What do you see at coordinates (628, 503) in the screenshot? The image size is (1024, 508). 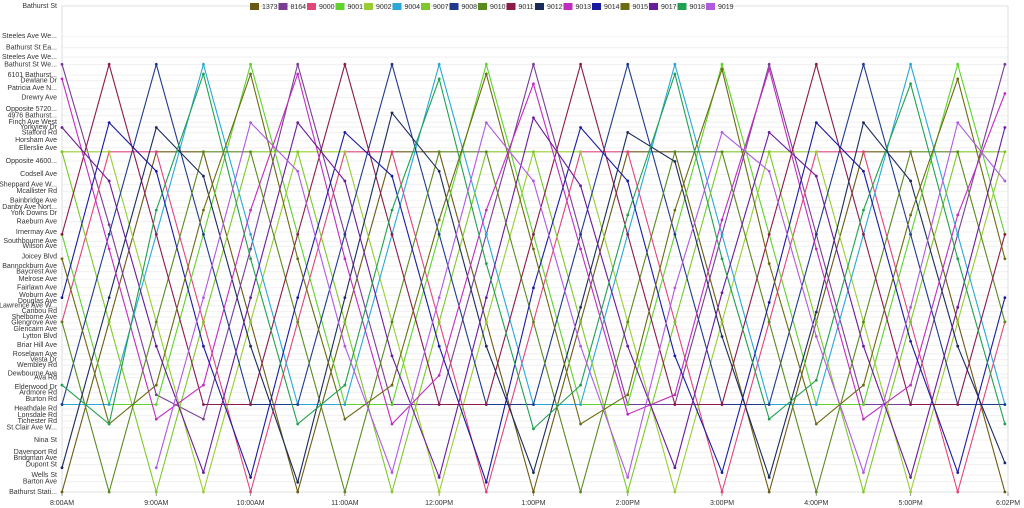 I see `x-tick-label: 2:00PM` at bounding box center [628, 503].